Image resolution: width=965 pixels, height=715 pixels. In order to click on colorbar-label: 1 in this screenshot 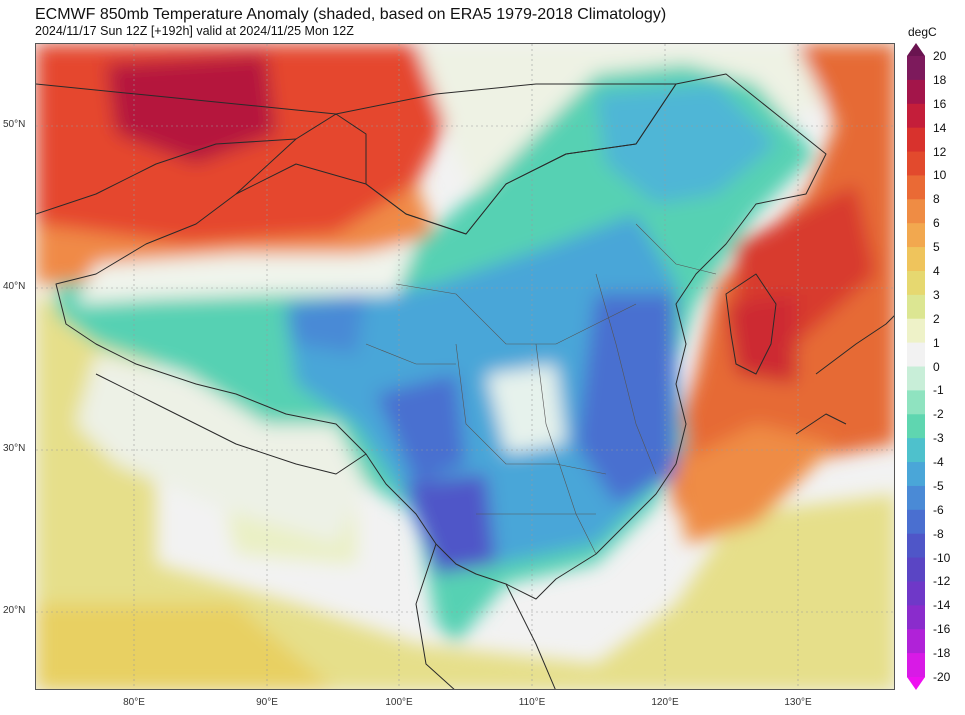, I will do `click(936, 342)`.